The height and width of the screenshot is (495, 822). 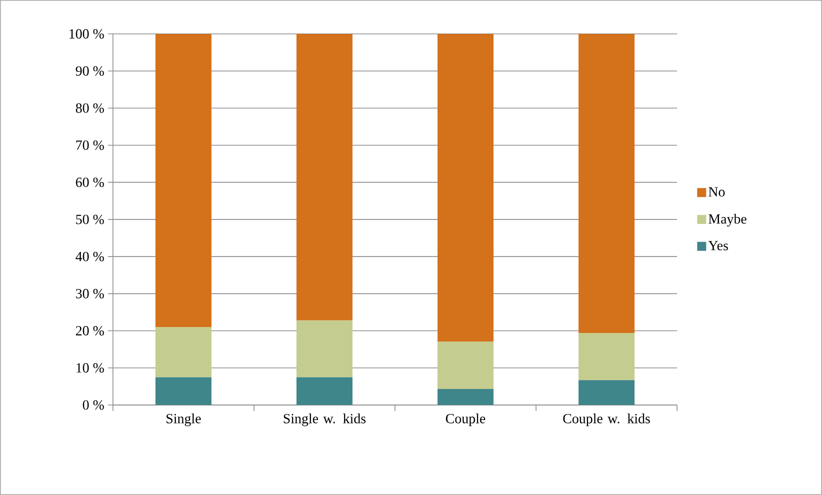 I want to click on legend-label: Yes, so click(x=718, y=245).